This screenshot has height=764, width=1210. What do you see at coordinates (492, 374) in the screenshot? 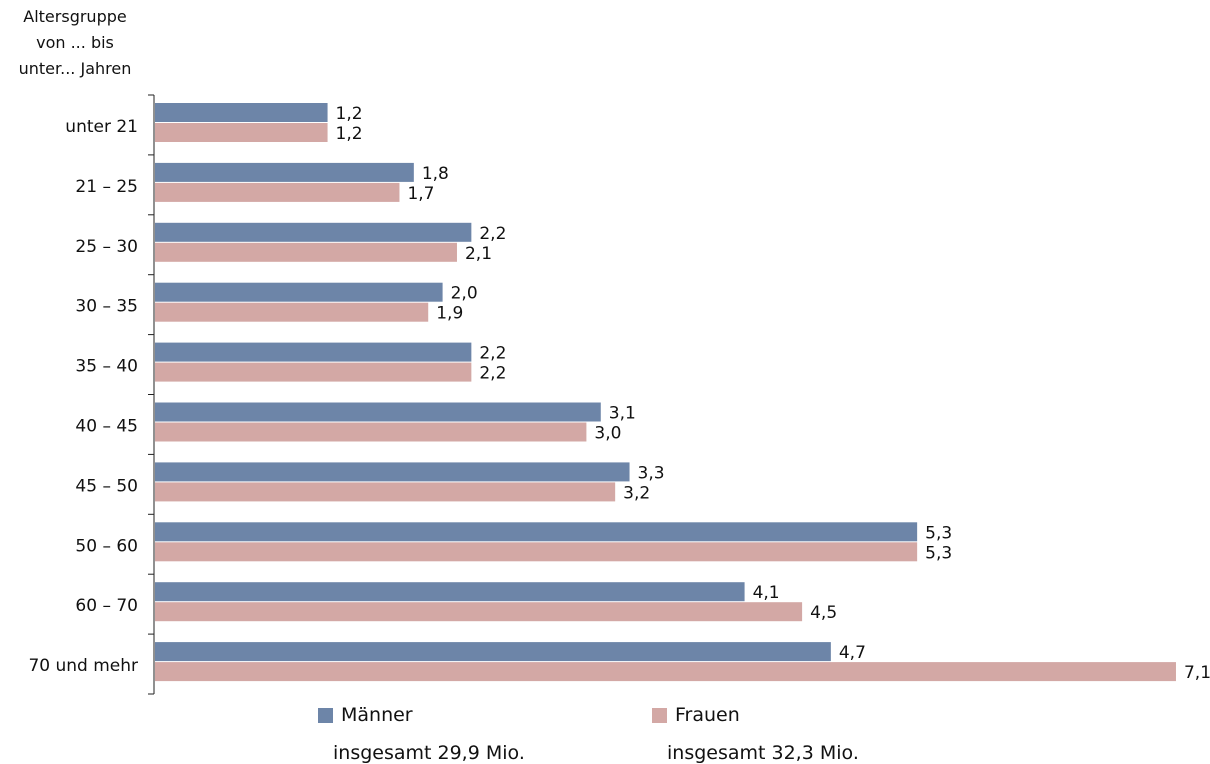
I see `value-label-frauen: 2,2` at bounding box center [492, 374].